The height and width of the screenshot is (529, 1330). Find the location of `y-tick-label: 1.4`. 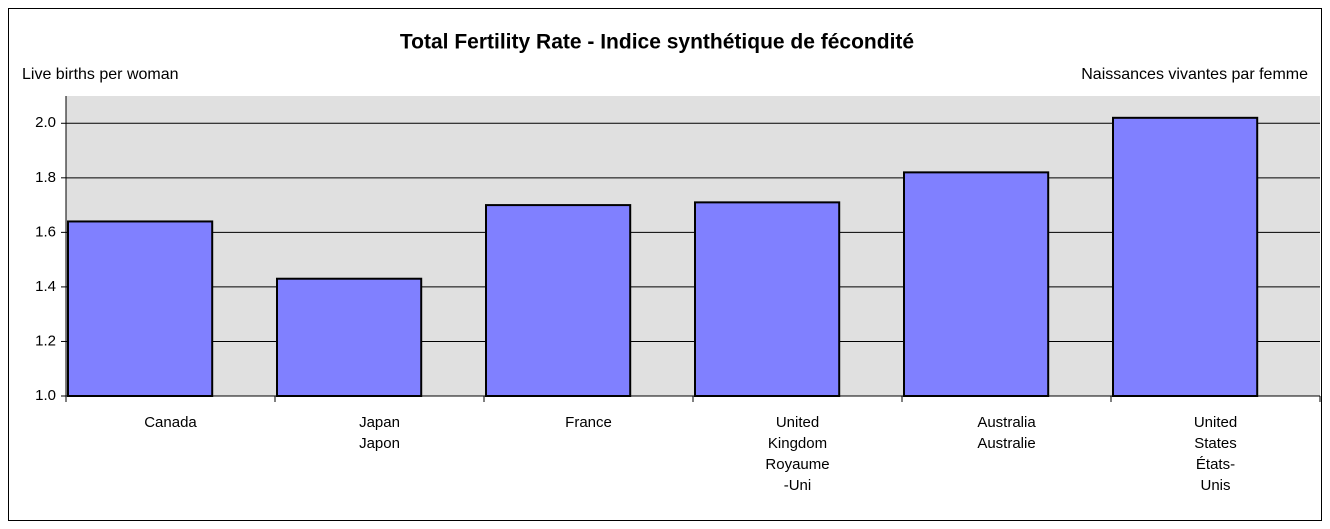

y-tick-label: 1.4 is located at coordinates (45, 286).